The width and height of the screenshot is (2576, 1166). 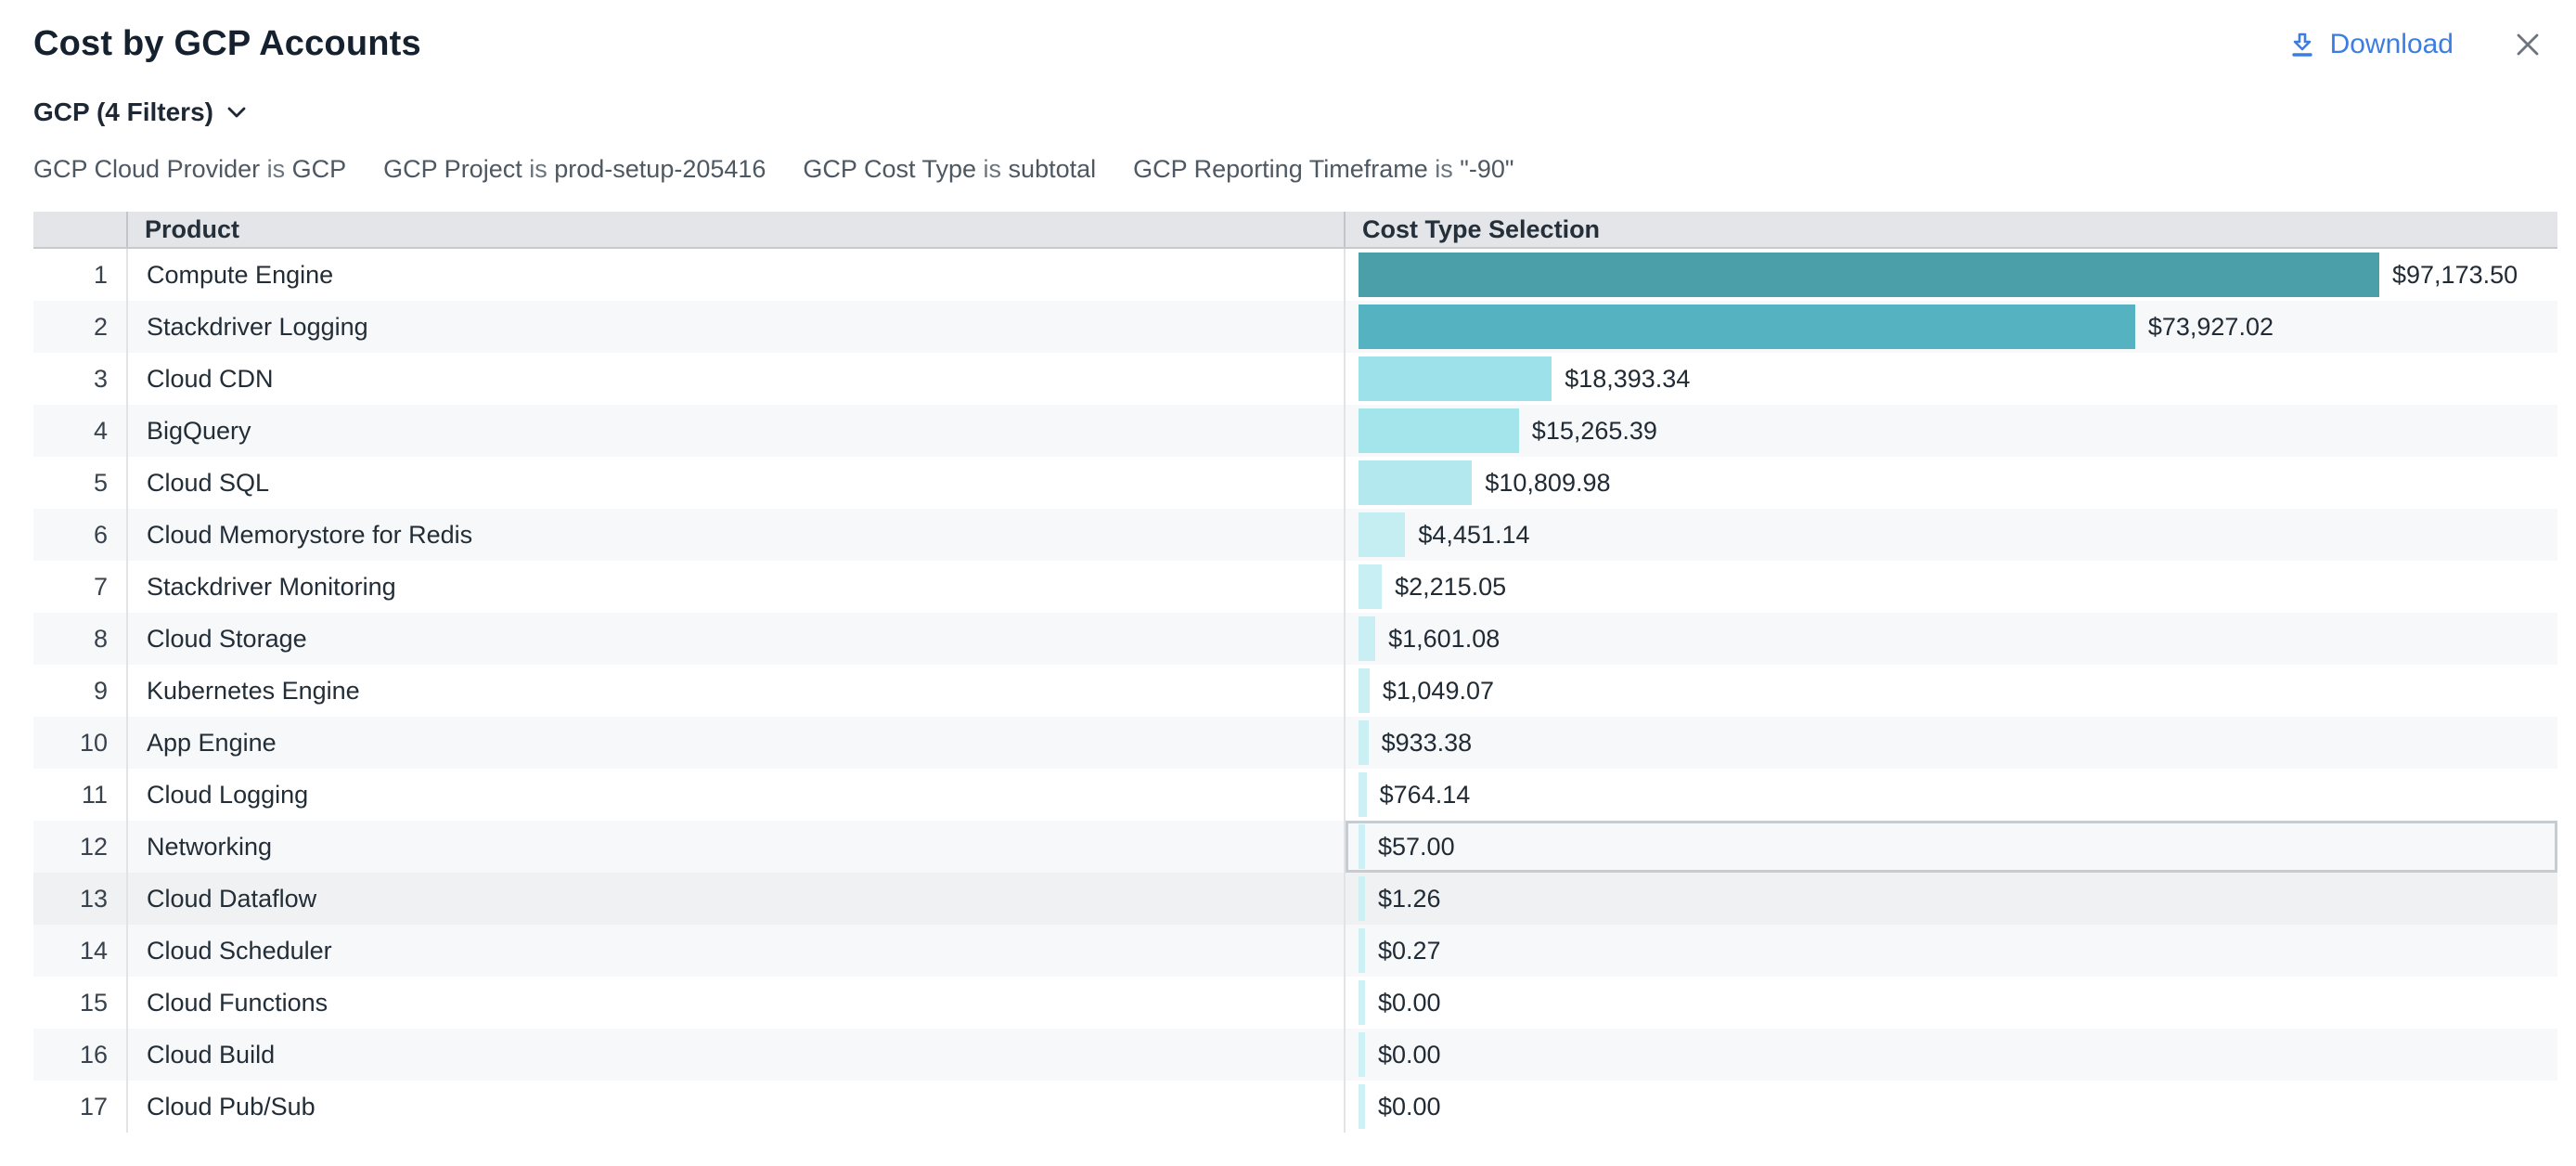 I want to click on cost-cell: $1.26, so click(x=1950, y=899).